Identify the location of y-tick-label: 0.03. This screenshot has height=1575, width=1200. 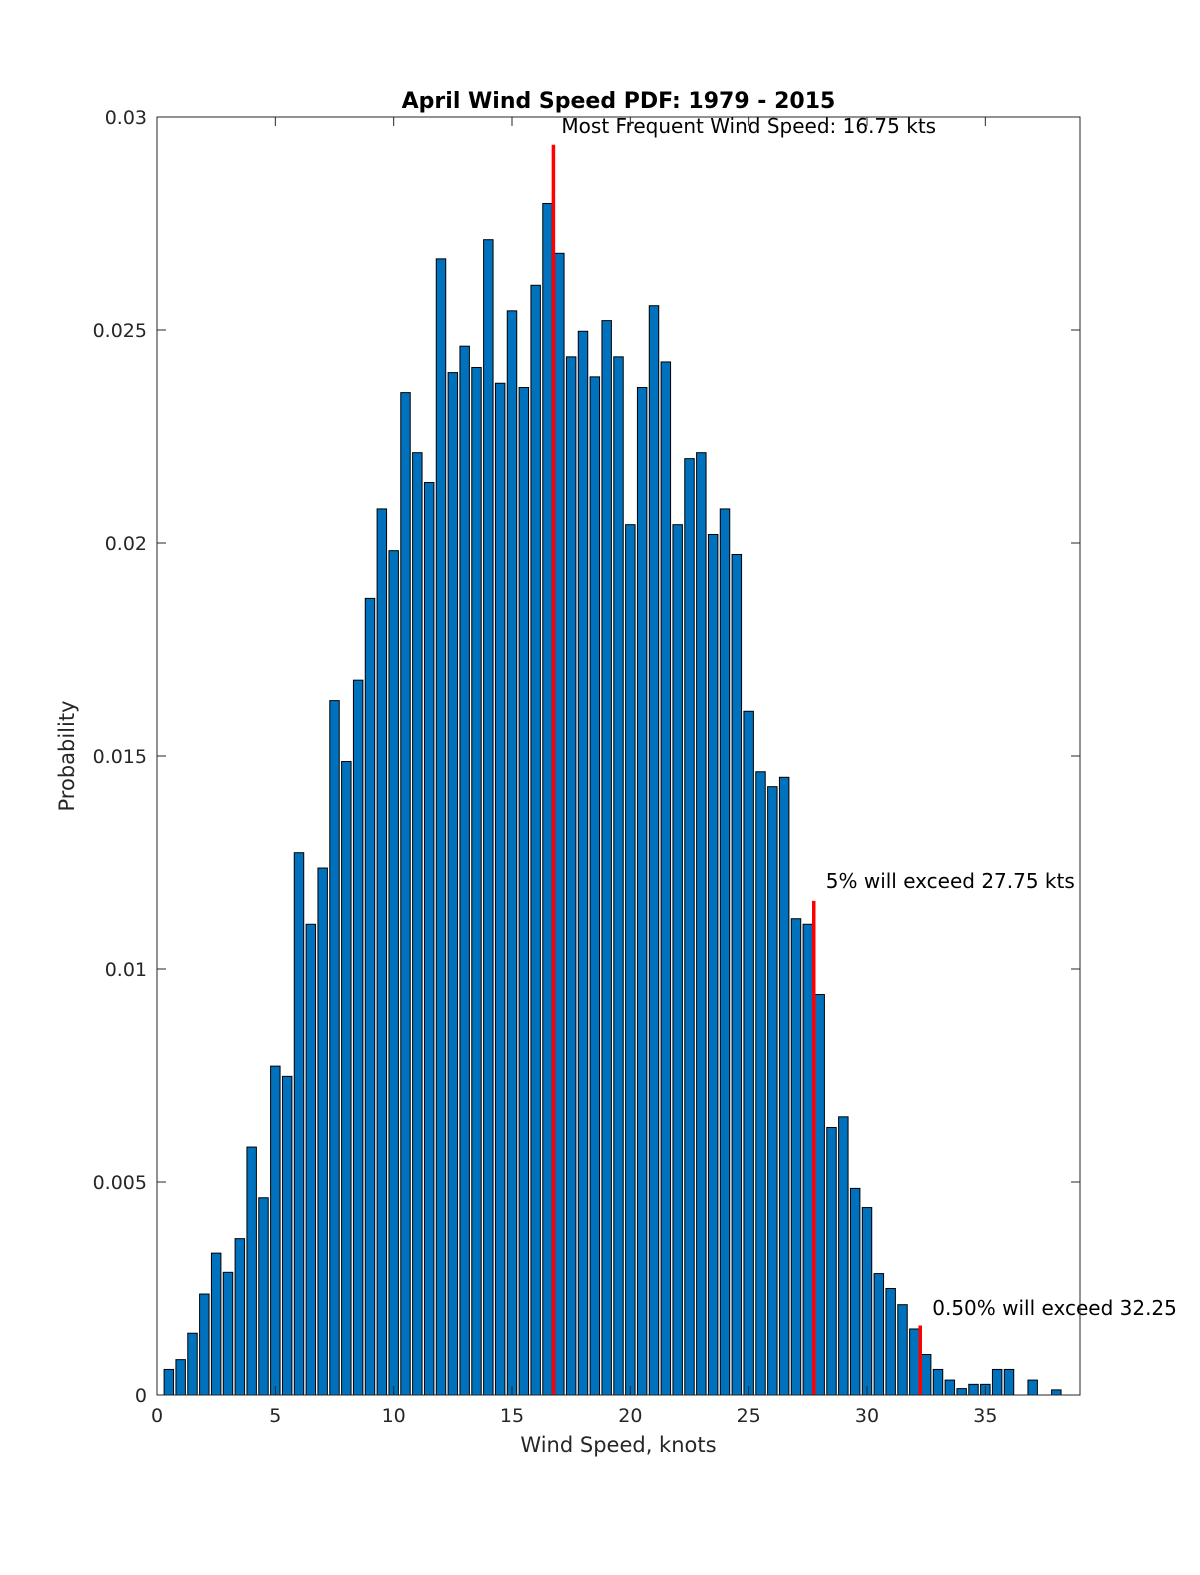
(126, 118).